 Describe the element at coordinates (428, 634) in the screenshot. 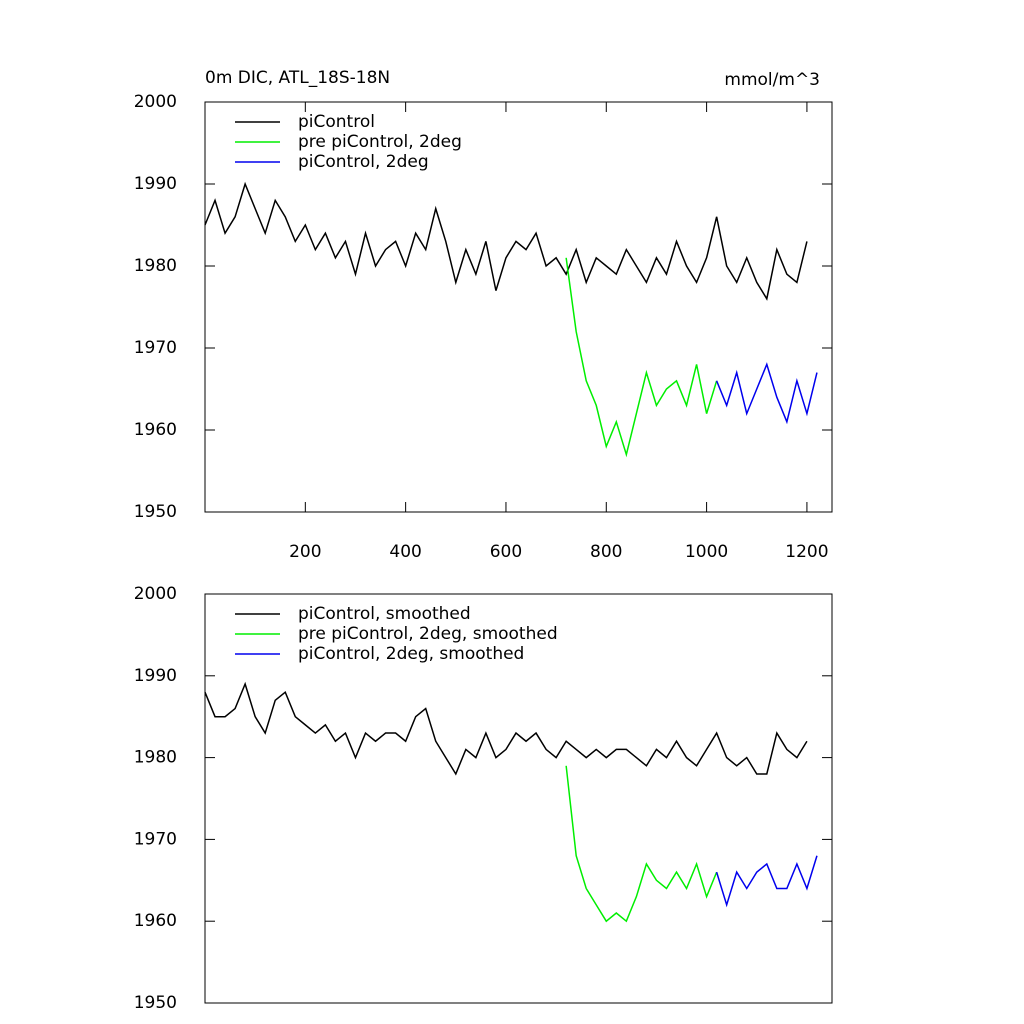

I see `legend-label: pre piControl, 2deg, smoothed` at that location.